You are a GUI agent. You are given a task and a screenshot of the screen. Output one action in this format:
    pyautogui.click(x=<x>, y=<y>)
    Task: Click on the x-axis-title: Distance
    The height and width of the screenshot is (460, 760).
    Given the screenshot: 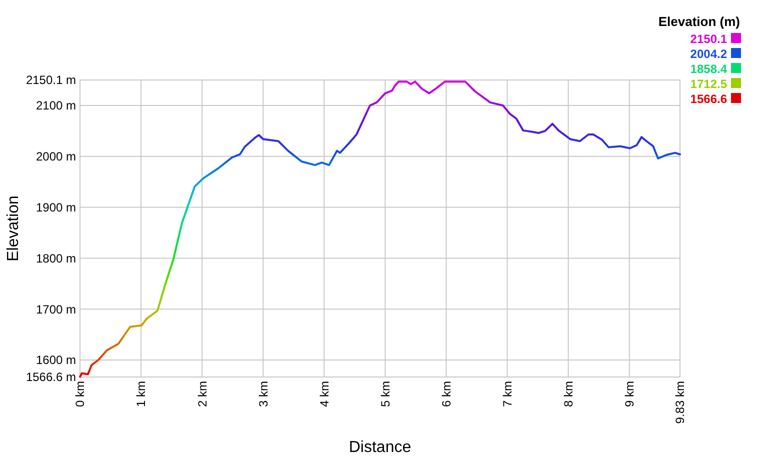 What is the action you would take?
    pyautogui.click(x=380, y=447)
    